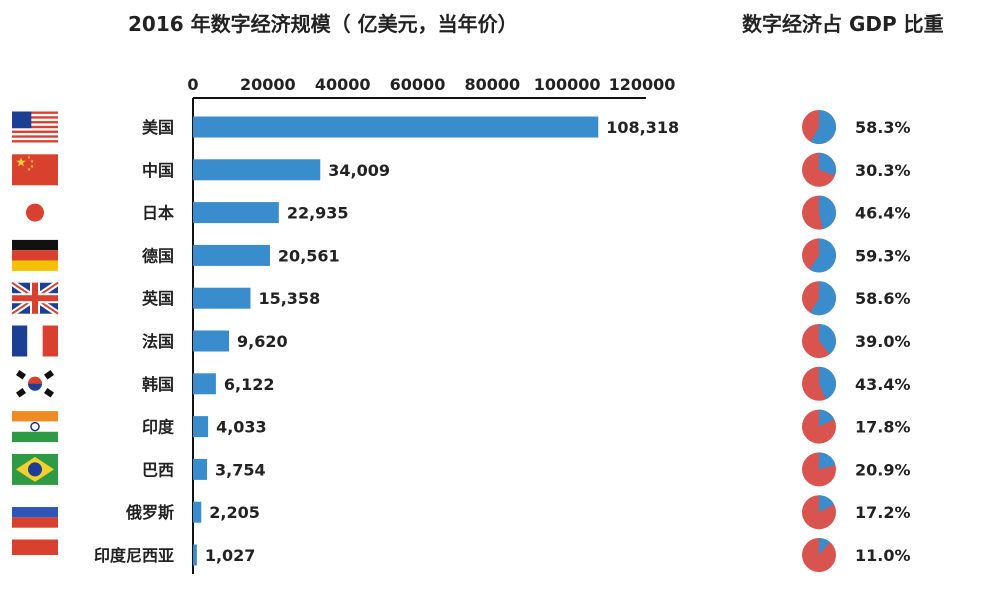 This screenshot has height=591, width=989. What do you see at coordinates (158, 127) in the screenshot?
I see `category-label: 美国` at bounding box center [158, 127].